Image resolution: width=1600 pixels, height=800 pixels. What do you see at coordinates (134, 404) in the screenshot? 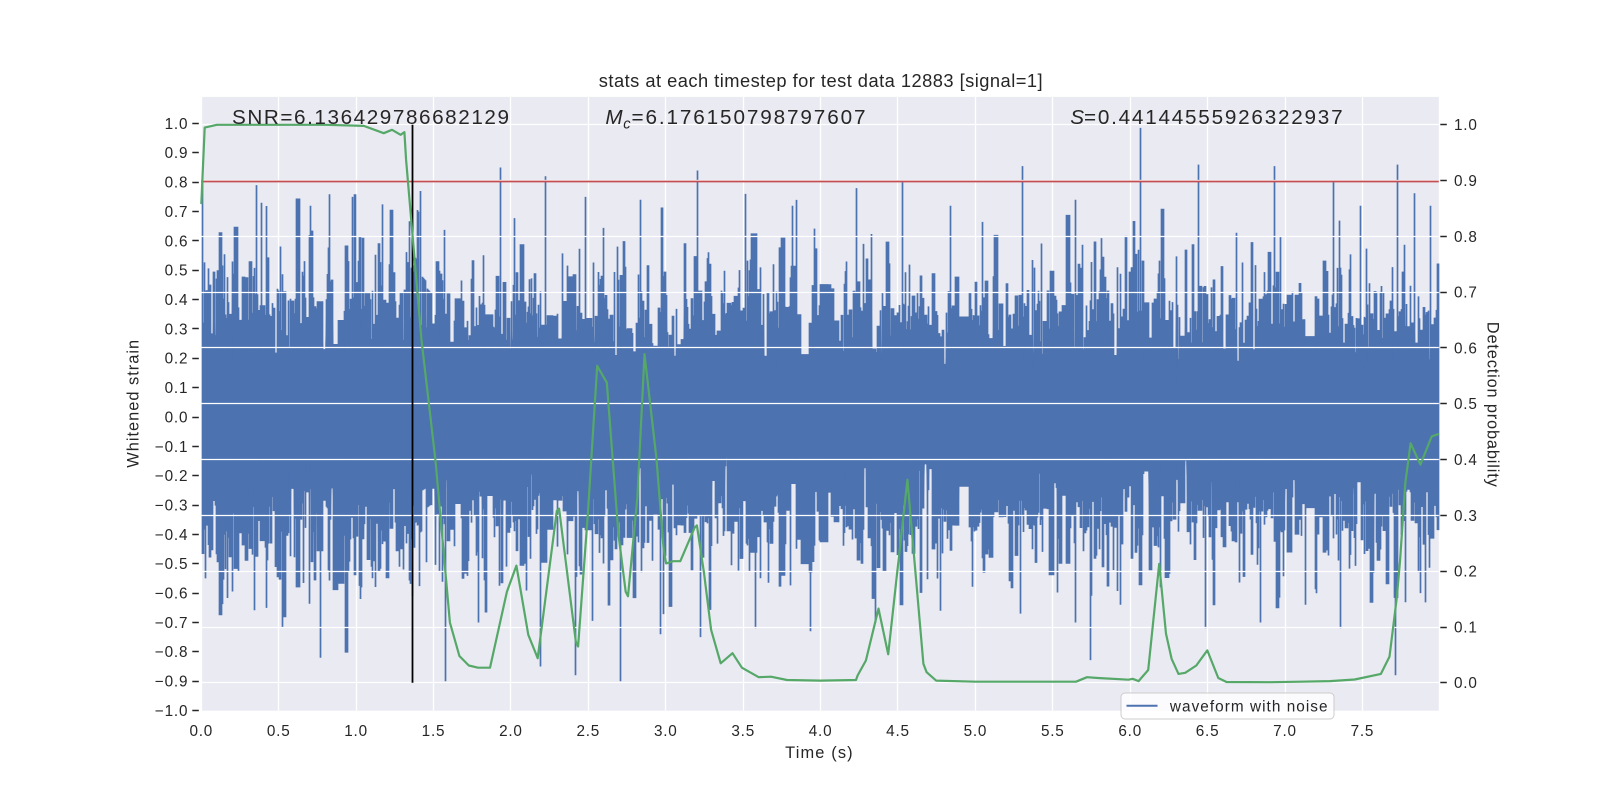
I see `svg-text: Whitened strain` at bounding box center [134, 404].